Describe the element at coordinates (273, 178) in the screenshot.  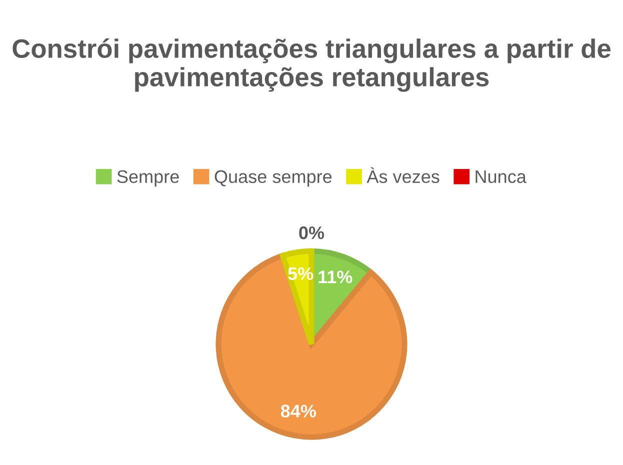
I see `legend-label: Quase sempre` at that location.